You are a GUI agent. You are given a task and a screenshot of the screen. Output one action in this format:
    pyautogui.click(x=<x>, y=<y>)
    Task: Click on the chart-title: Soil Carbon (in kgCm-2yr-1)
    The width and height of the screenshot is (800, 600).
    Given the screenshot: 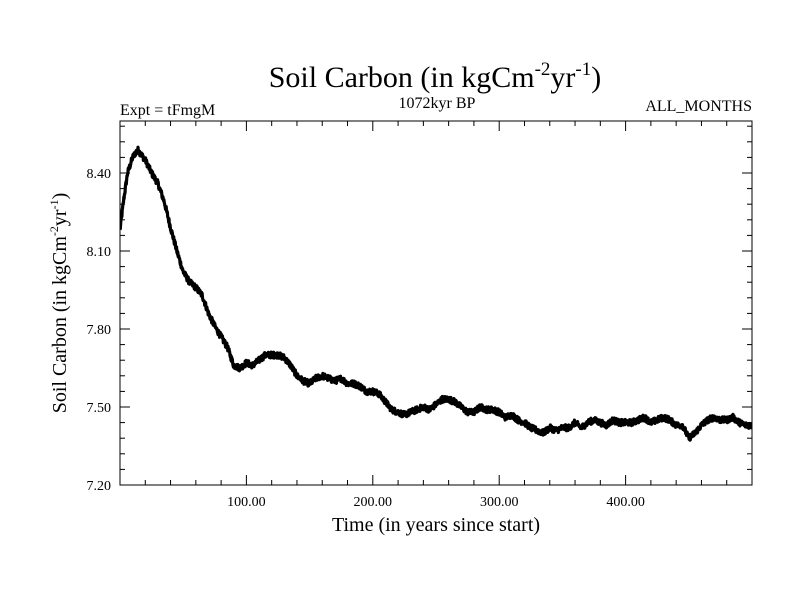 What is the action you would take?
    pyautogui.click(x=435, y=76)
    